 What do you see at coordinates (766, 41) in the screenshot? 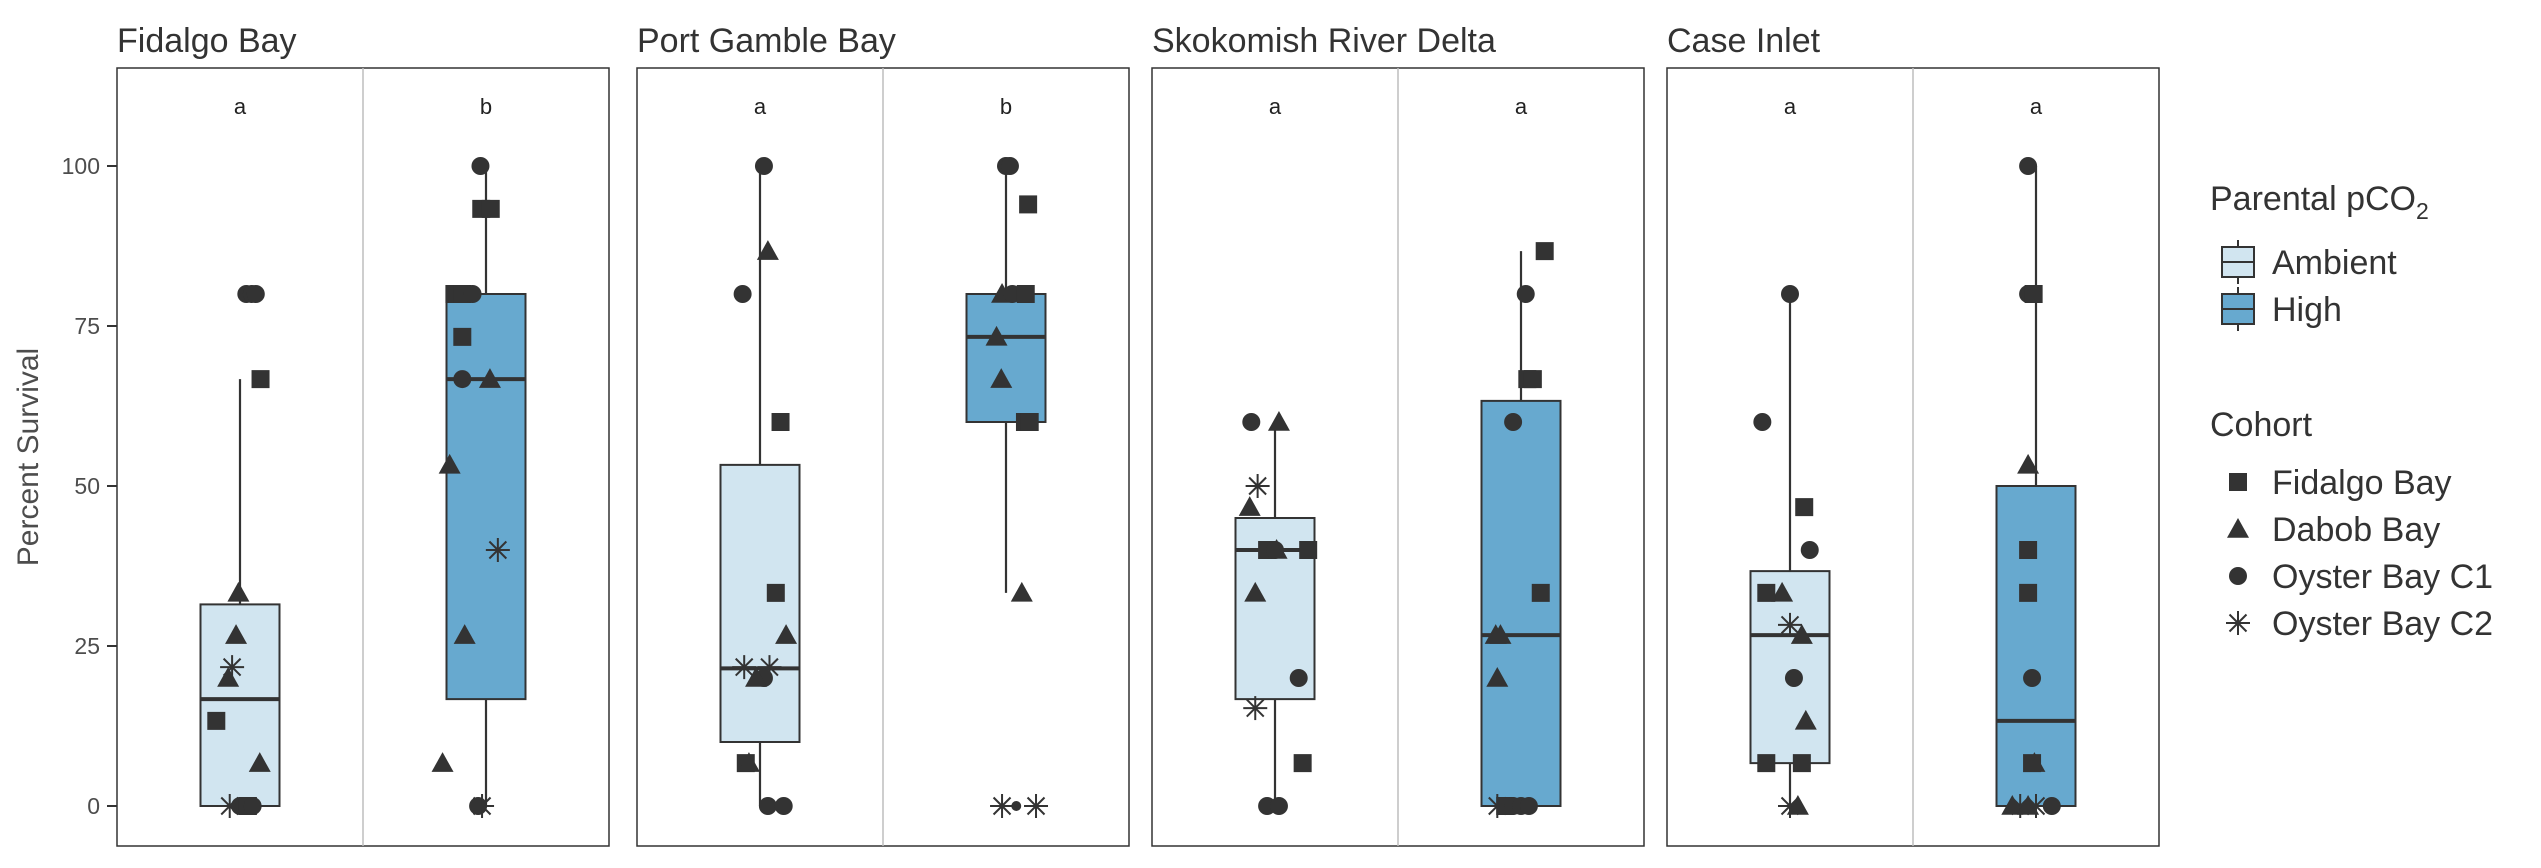
I see `facet-title: Port Gamble Bay` at bounding box center [766, 41].